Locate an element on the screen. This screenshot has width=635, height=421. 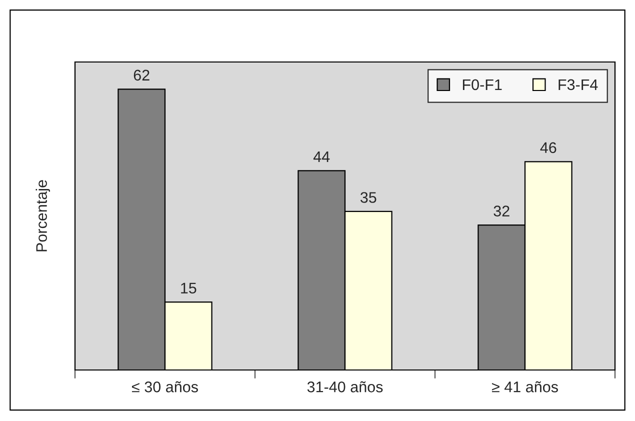
legend-label: F0-F1 is located at coordinates (482, 84).